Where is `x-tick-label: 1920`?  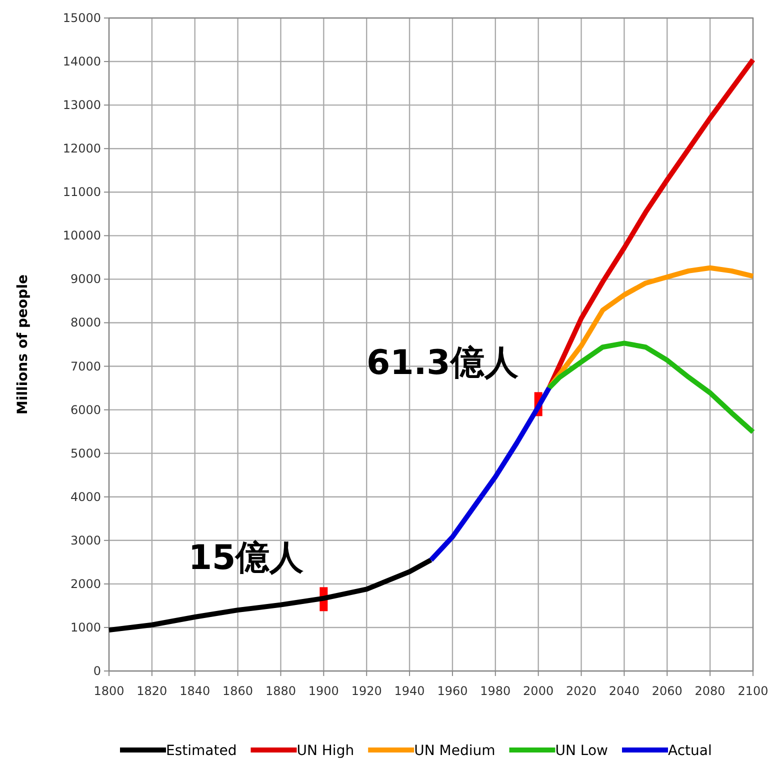 x-tick-label: 1920 is located at coordinates (366, 691).